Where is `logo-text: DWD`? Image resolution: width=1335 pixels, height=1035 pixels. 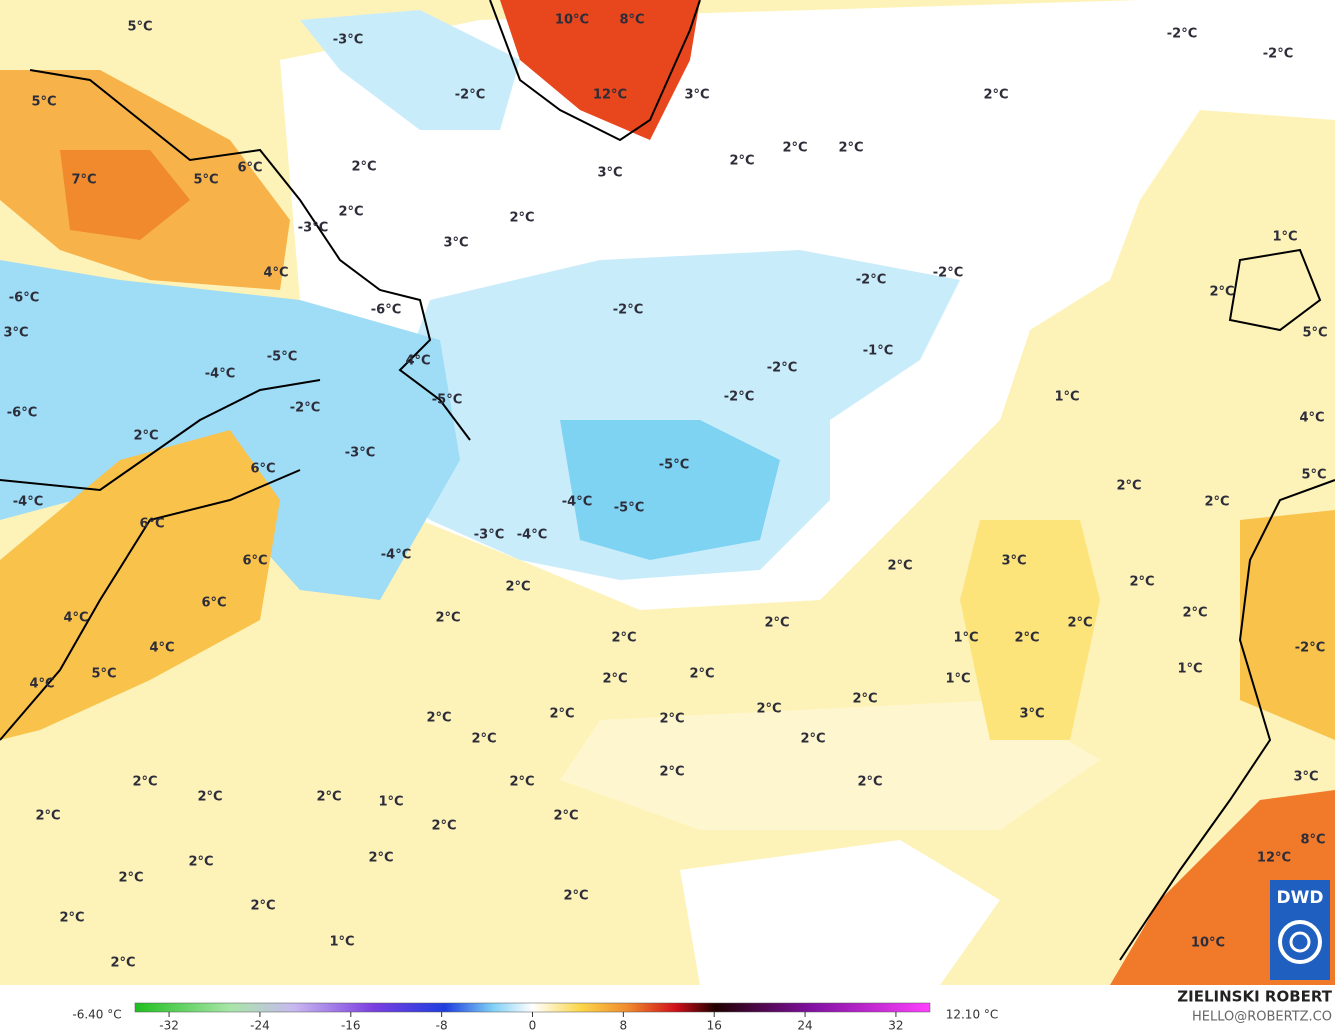 logo-text: DWD is located at coordinates (1300, 898).